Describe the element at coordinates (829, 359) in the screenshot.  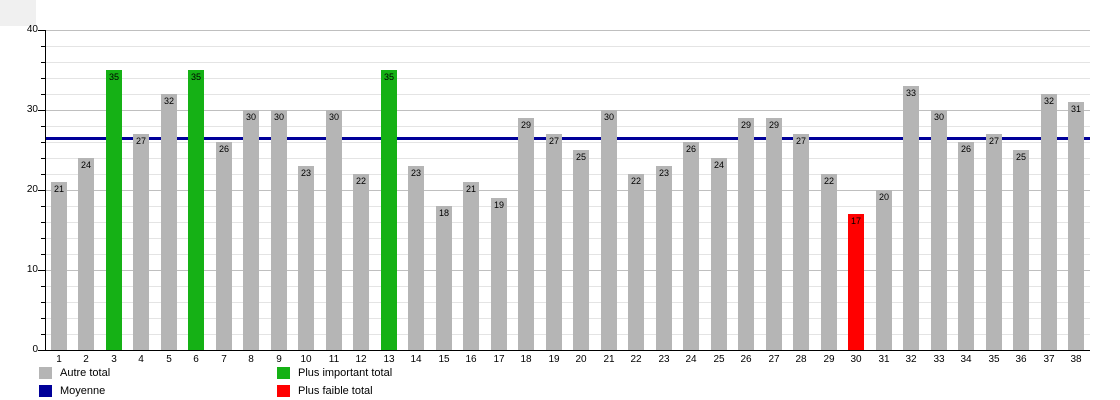
I see `x-axis-label: 29` at that location.